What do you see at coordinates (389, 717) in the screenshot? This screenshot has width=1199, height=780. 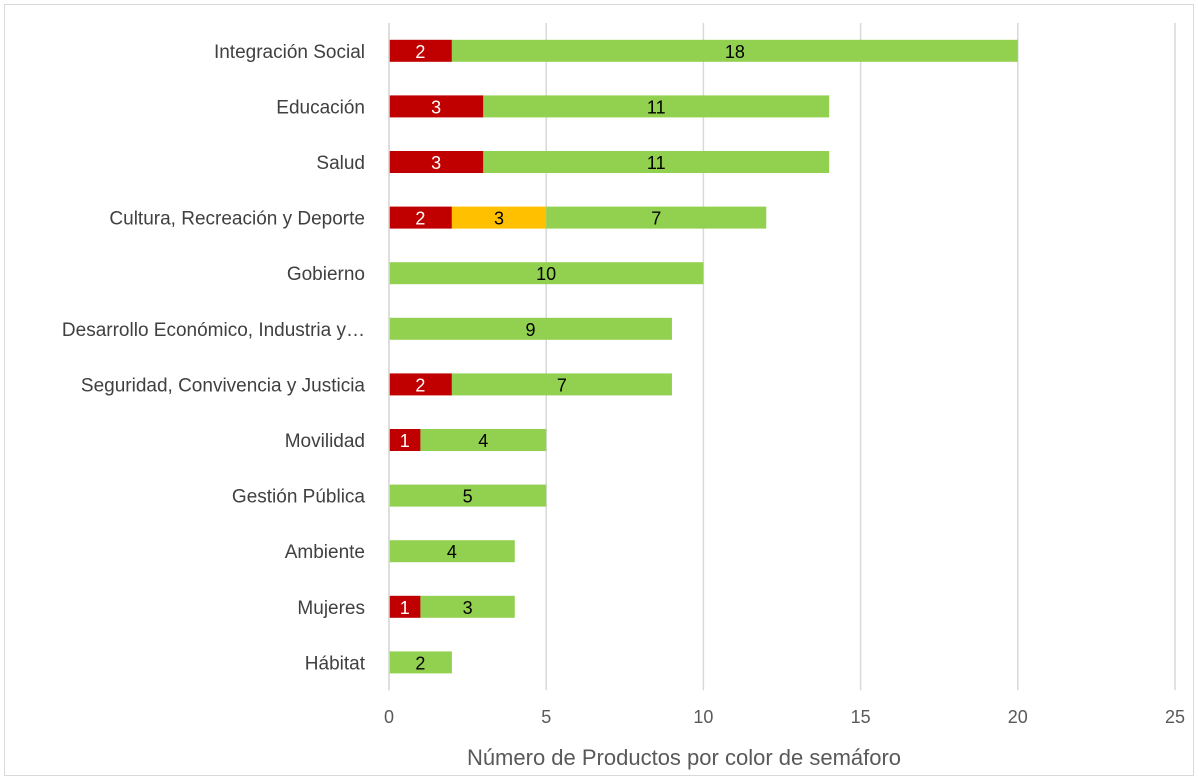 I see `x-tick-label: 0` at bounding box center [389, 717].